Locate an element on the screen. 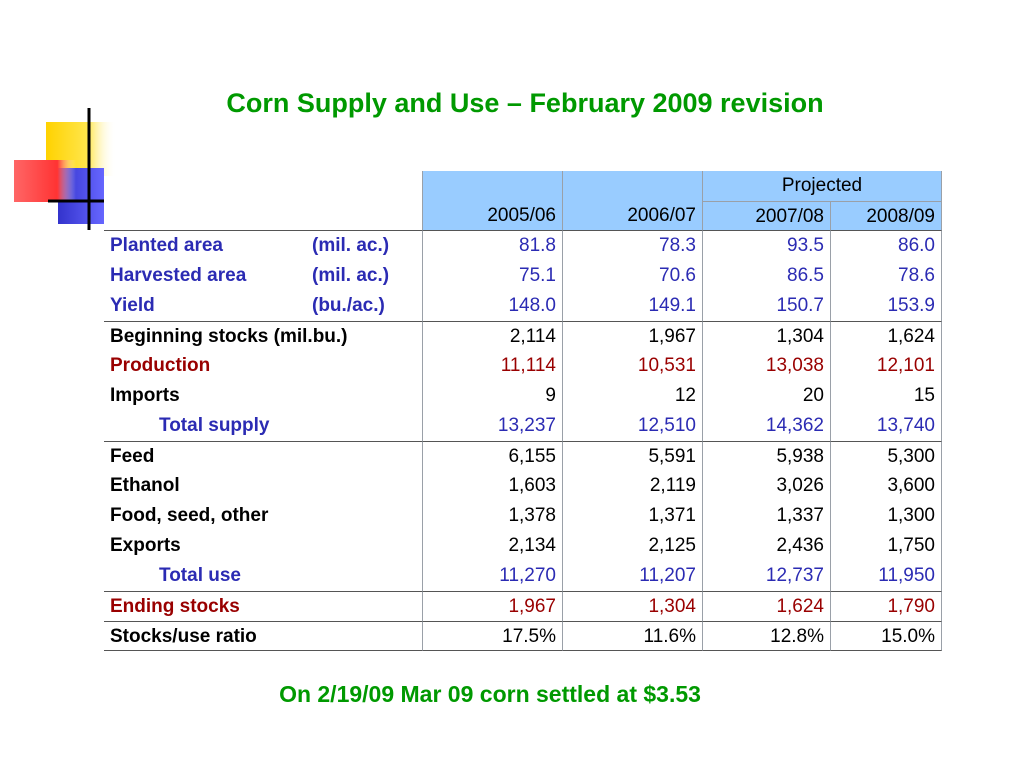 This screenshot has width=1024, height=768. table-cell: 12,101 is located at coordinates (886, 366).